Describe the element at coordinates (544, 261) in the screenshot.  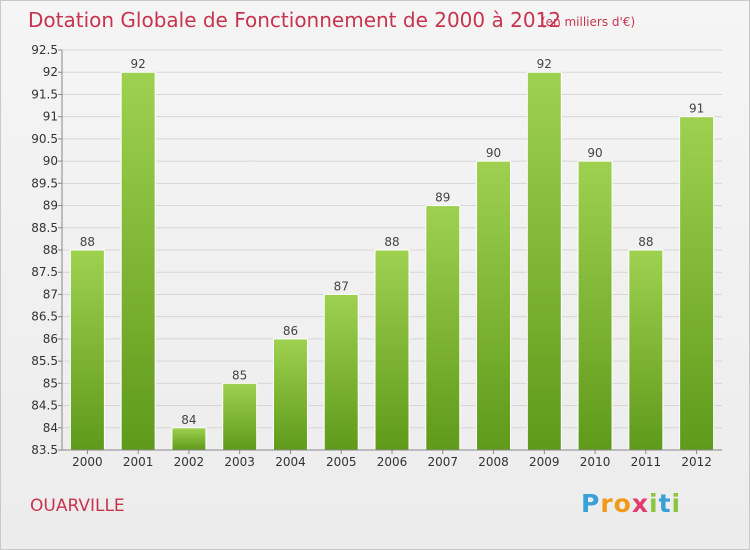
I see `bar-2009` at that location.